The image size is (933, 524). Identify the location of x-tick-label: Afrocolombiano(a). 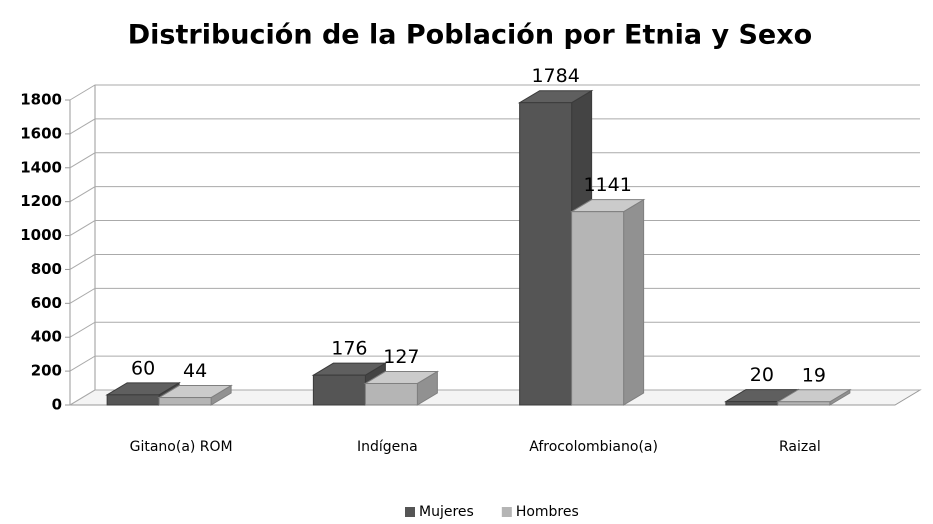
(593, 447).